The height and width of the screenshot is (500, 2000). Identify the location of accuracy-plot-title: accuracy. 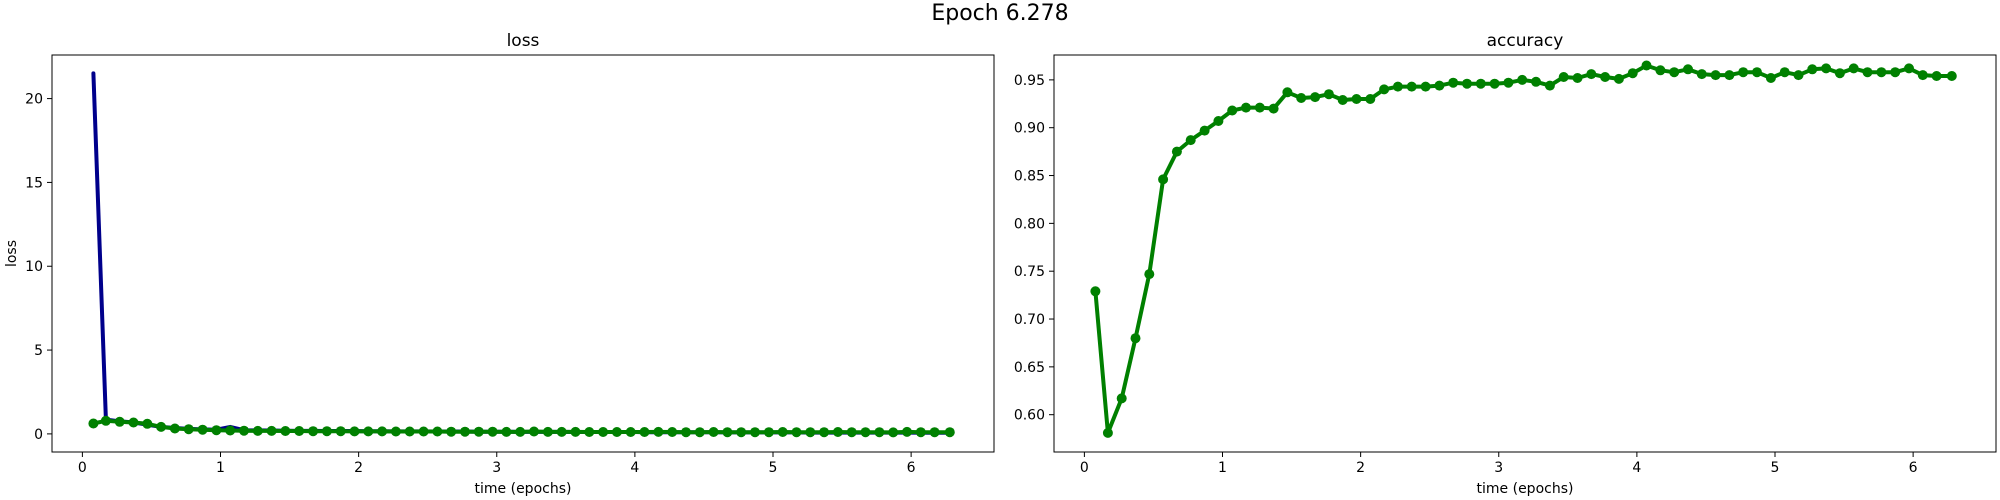
(1525, 41).